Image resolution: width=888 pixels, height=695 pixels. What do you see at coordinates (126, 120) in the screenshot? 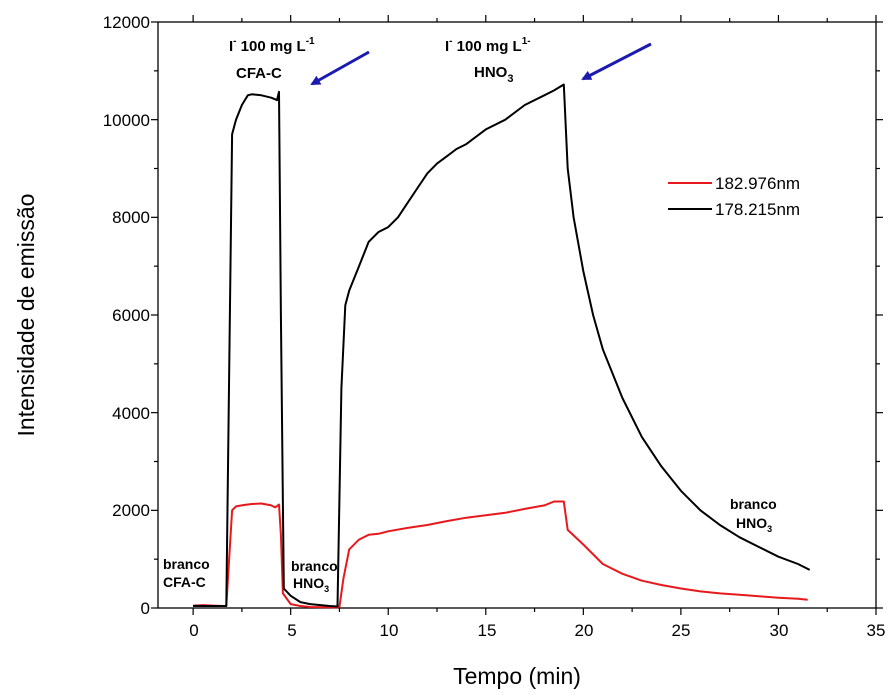
I see `y-tick-label: 10000` at bounding box center [126, 120].